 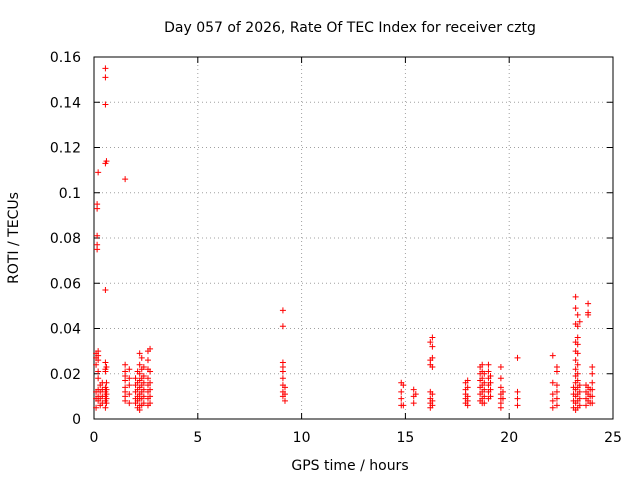 What do you see at coordinates (509, 438) in the screenshot?
I see `x-tick-label: 20` at bounding box center [509, 438].